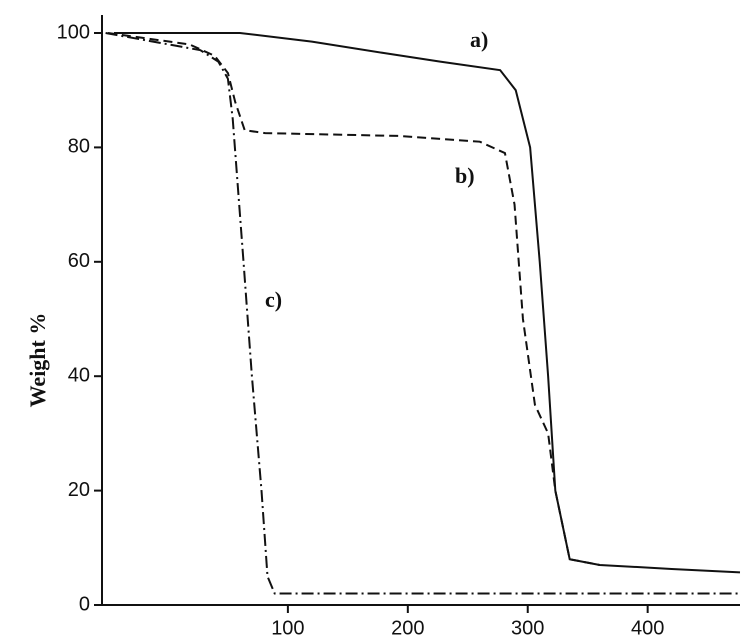 The image size is (749, 641). I want to click on y-axis-label: Weight %, so click(37, 360).